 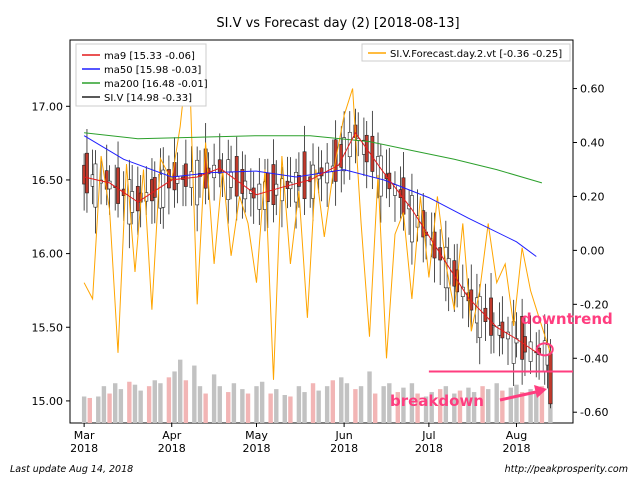 What do you see at coordinates (156, 84) in the screenshot?
I see `legend-left-label: ma200 [16.48 -0.01]` at bounding box center [156, 84].